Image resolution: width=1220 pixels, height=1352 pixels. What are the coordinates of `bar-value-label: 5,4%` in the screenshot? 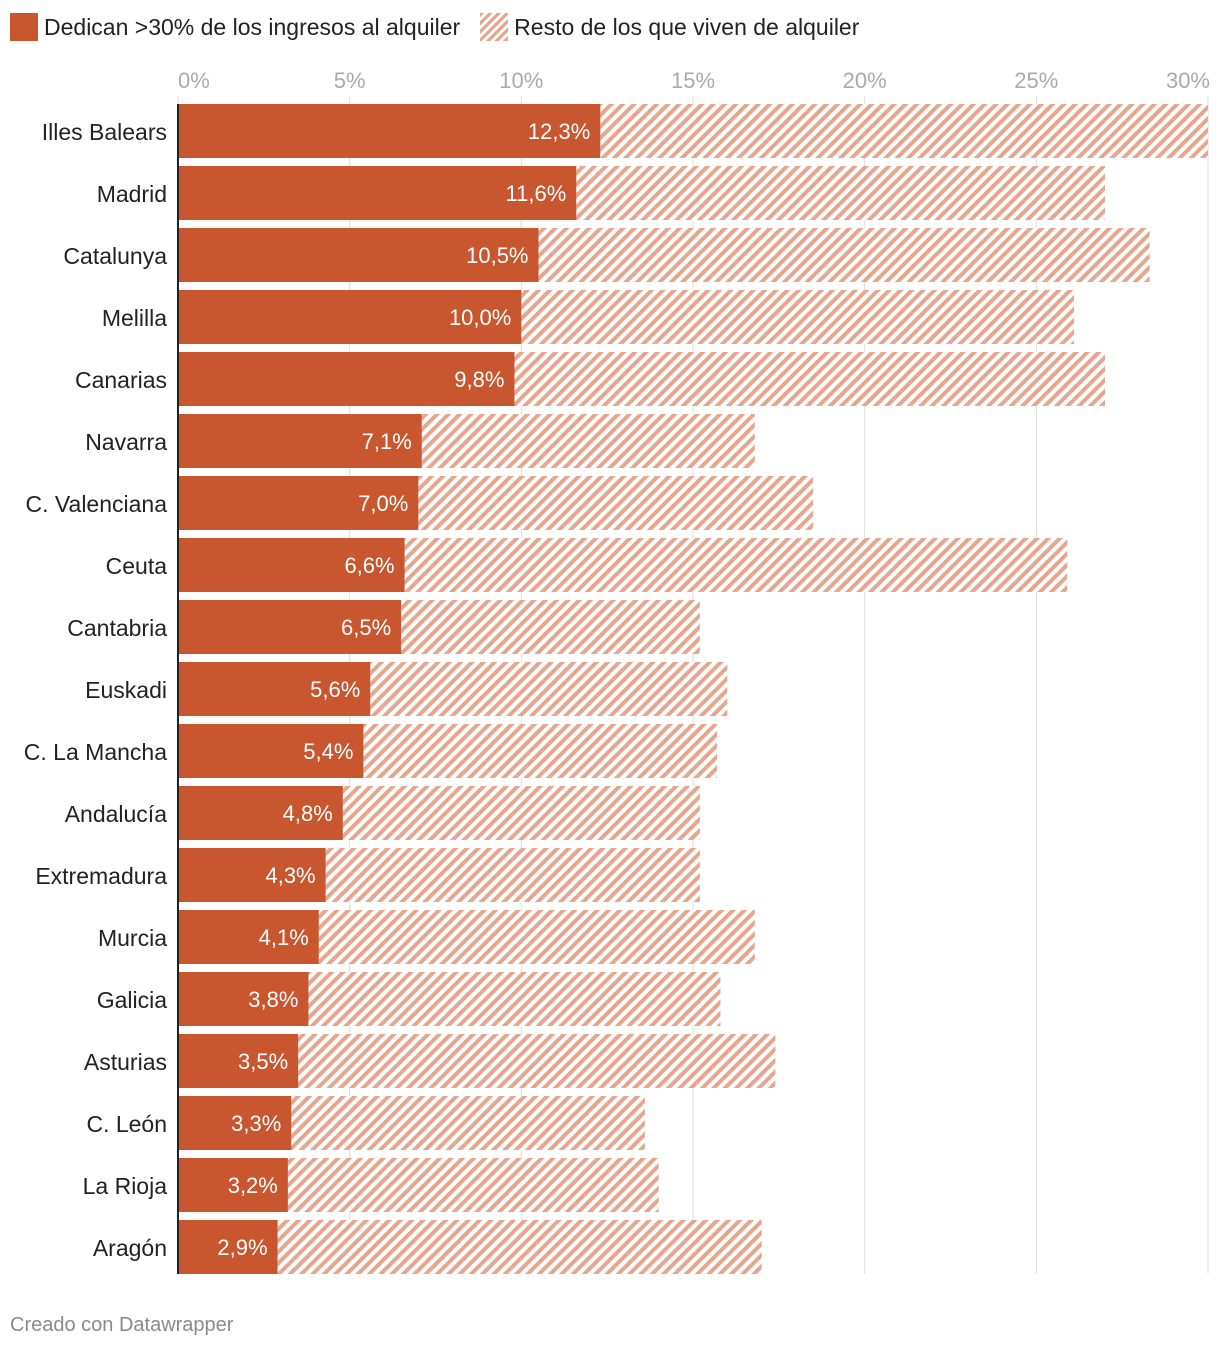 It's located at (328, 751).